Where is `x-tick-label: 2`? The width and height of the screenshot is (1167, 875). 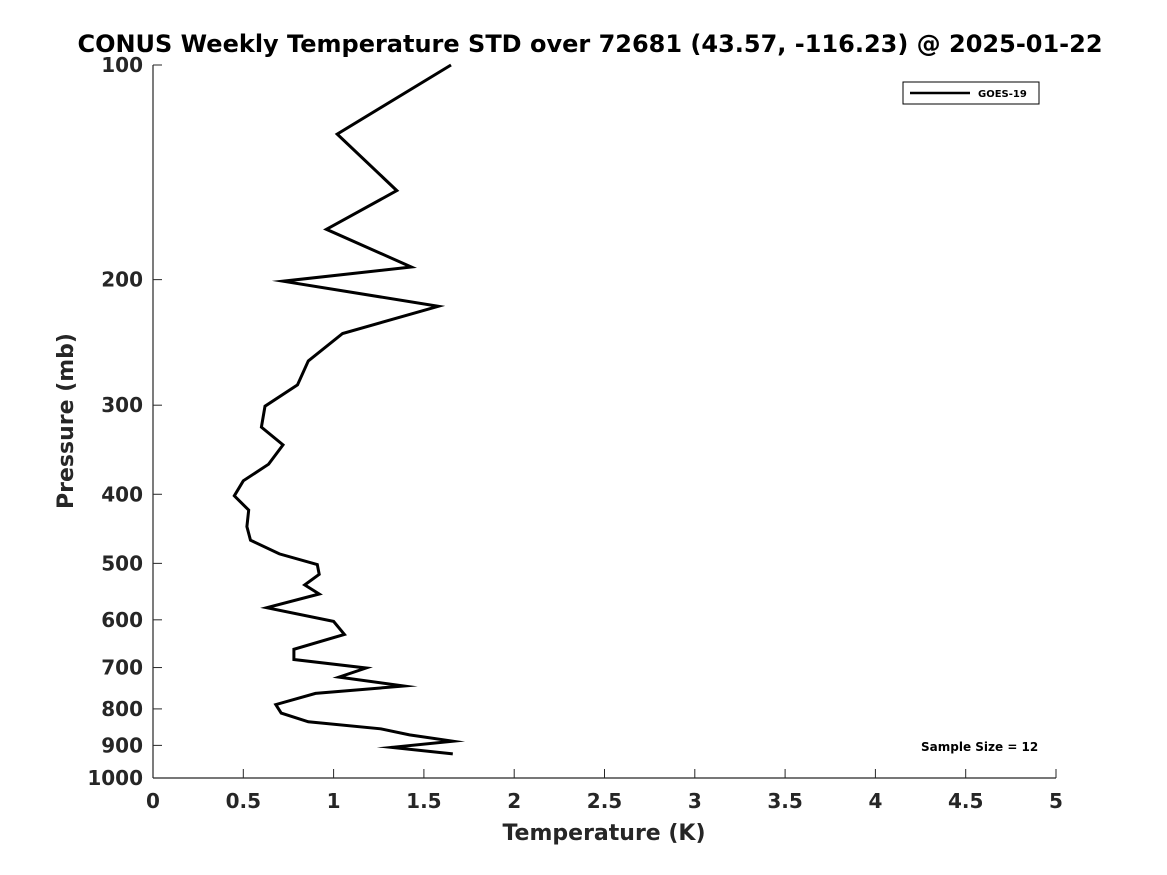
x-tick-label: 2 is located at coordinates (514, 801).